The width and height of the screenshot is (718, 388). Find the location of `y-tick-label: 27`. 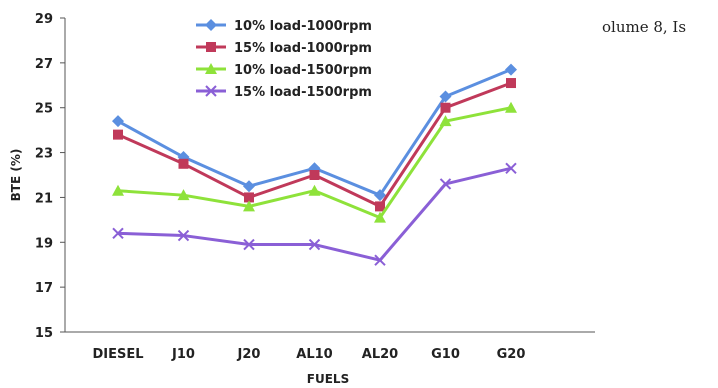

y-tick-label: 27 is located at coordinates (44, 64).